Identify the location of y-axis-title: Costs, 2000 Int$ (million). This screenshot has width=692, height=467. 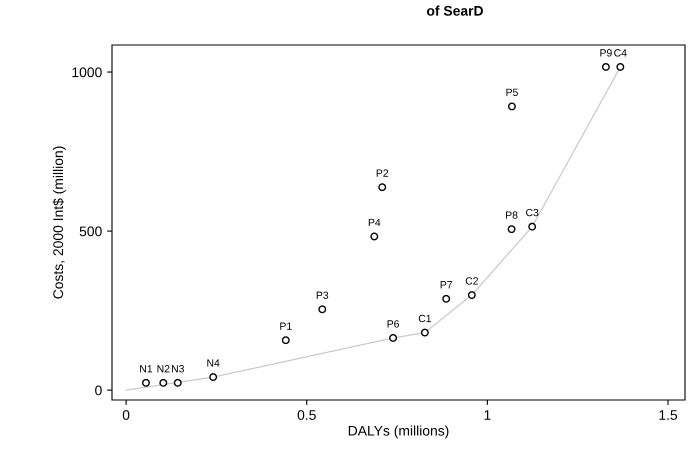
(59, 222).